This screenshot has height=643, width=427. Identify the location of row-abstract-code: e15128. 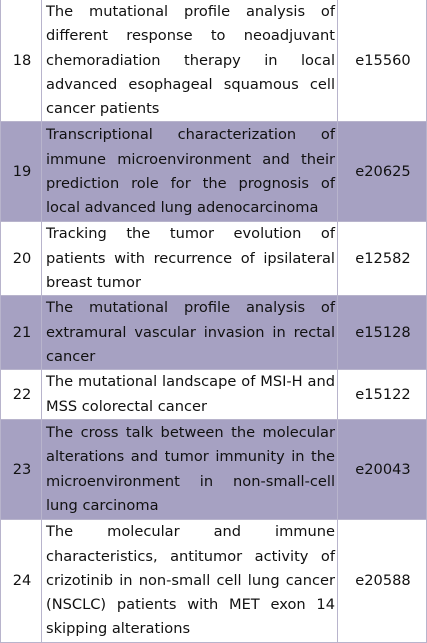
(382, 333).